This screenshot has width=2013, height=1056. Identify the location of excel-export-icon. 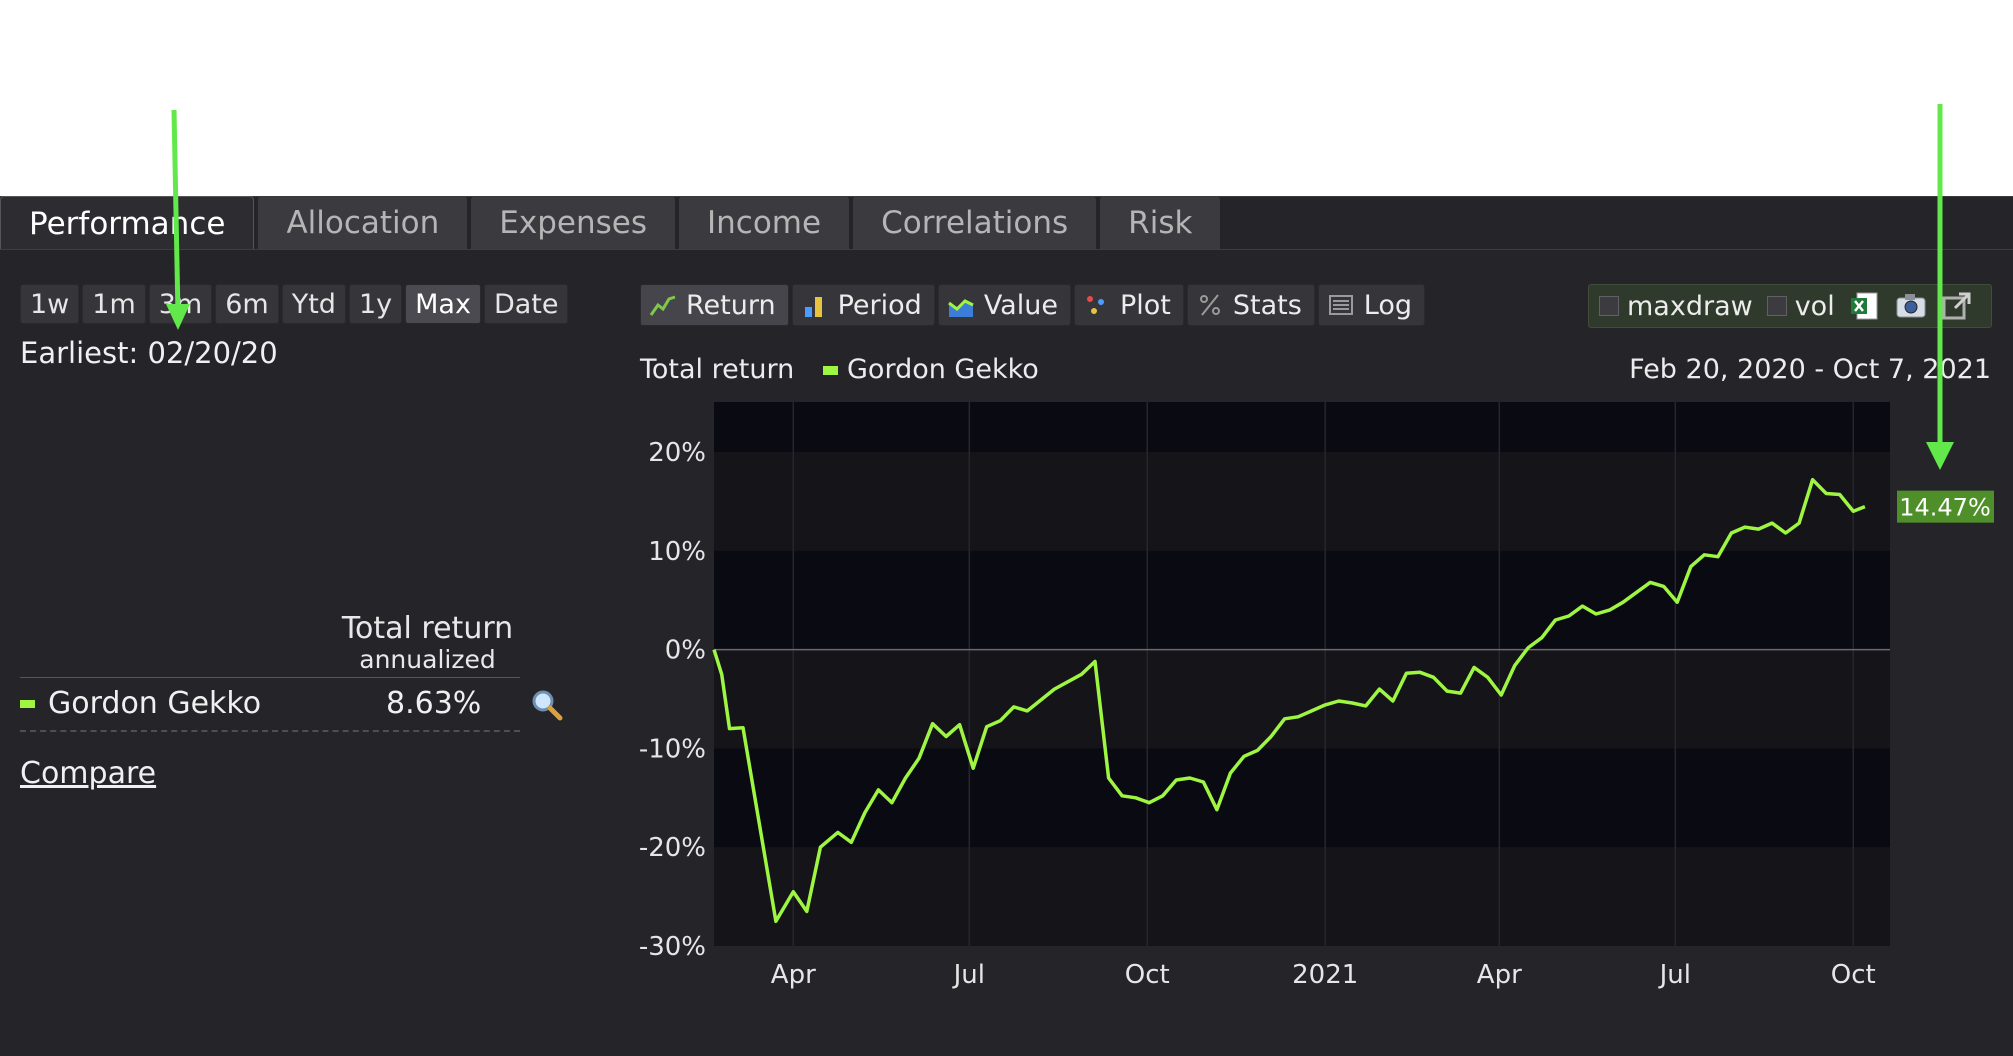
(1865, 306).